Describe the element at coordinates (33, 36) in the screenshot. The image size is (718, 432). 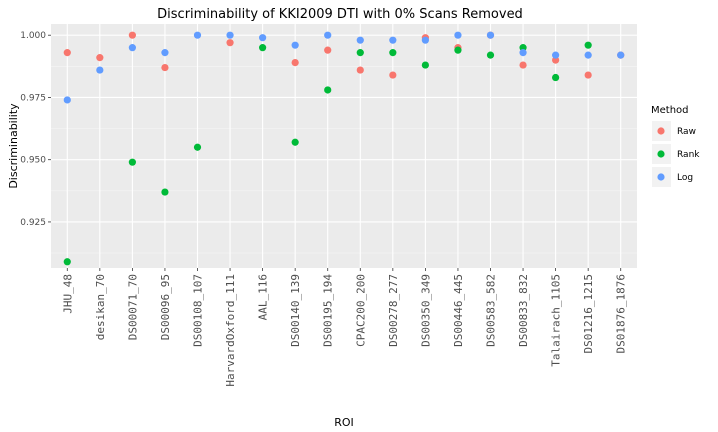
I see `y-tick-label: 1.000` at that location.